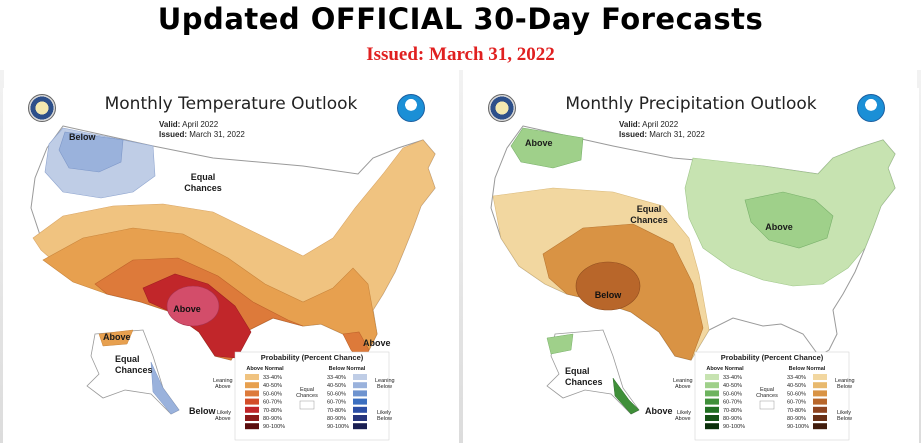 Image resolution: width=921 pixels, height=443 pixels. What do you see at coordinates (767, 396) in the screenshot?
I see `legend-equal-line2: Chances` at bounding box center [767, 396].